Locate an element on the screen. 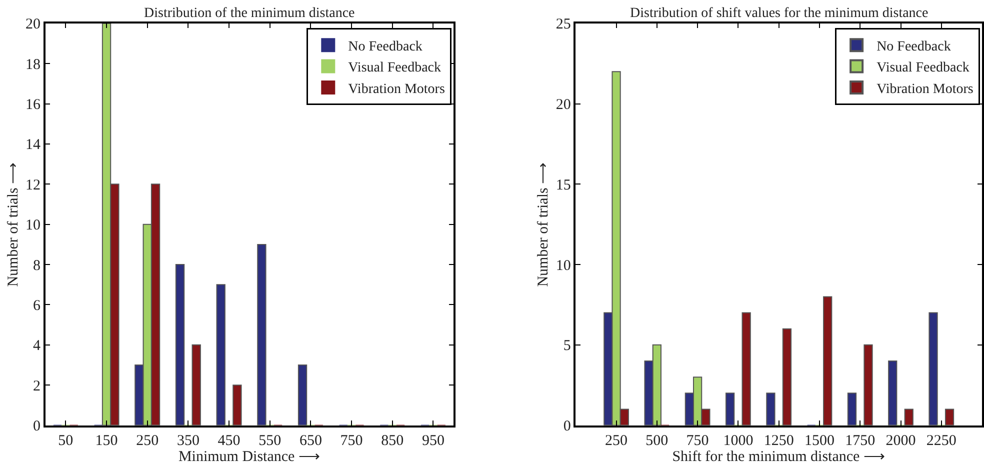  x-tick-label: 650 is located at coordinates (310, 441).